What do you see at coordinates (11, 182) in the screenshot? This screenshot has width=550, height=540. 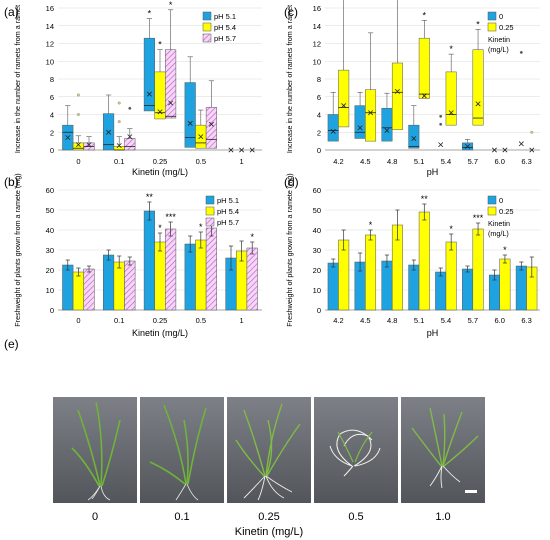 I see `panel-label: (b)` at bounding box center [11, 182].